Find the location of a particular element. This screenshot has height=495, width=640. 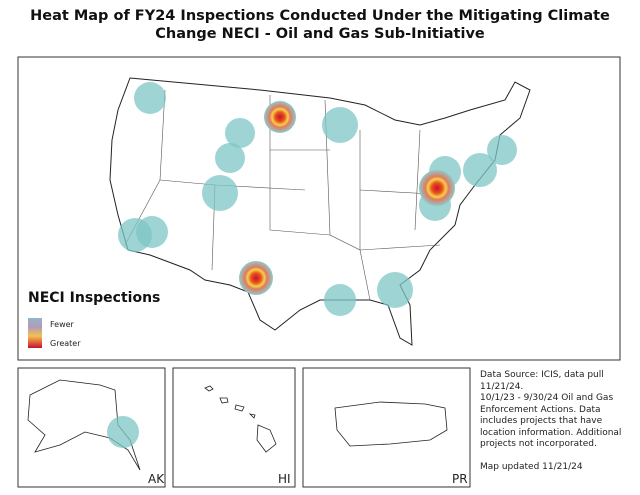

map-title: Change NECI - Oil and Gas Sub-Initiative is located at coordinates (320, 34).